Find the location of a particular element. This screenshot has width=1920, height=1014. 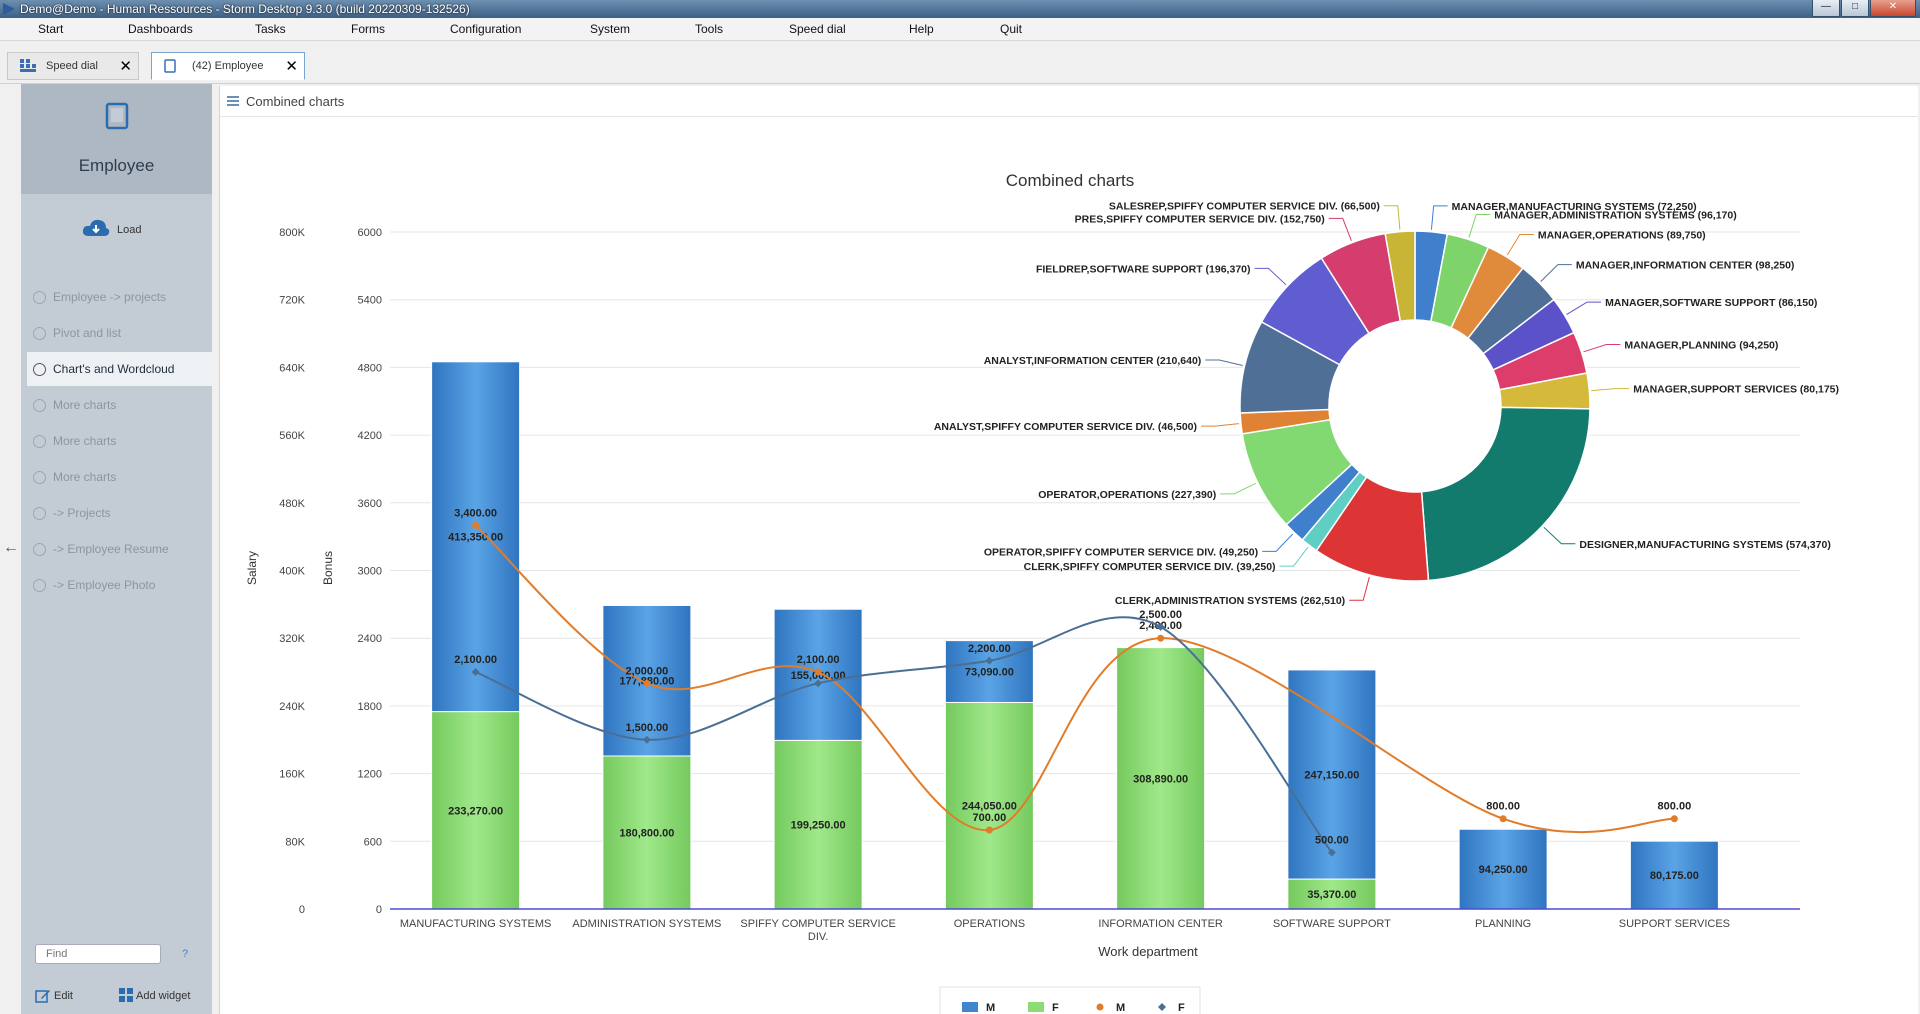

edit-icon is located at coordinates (43, 996).